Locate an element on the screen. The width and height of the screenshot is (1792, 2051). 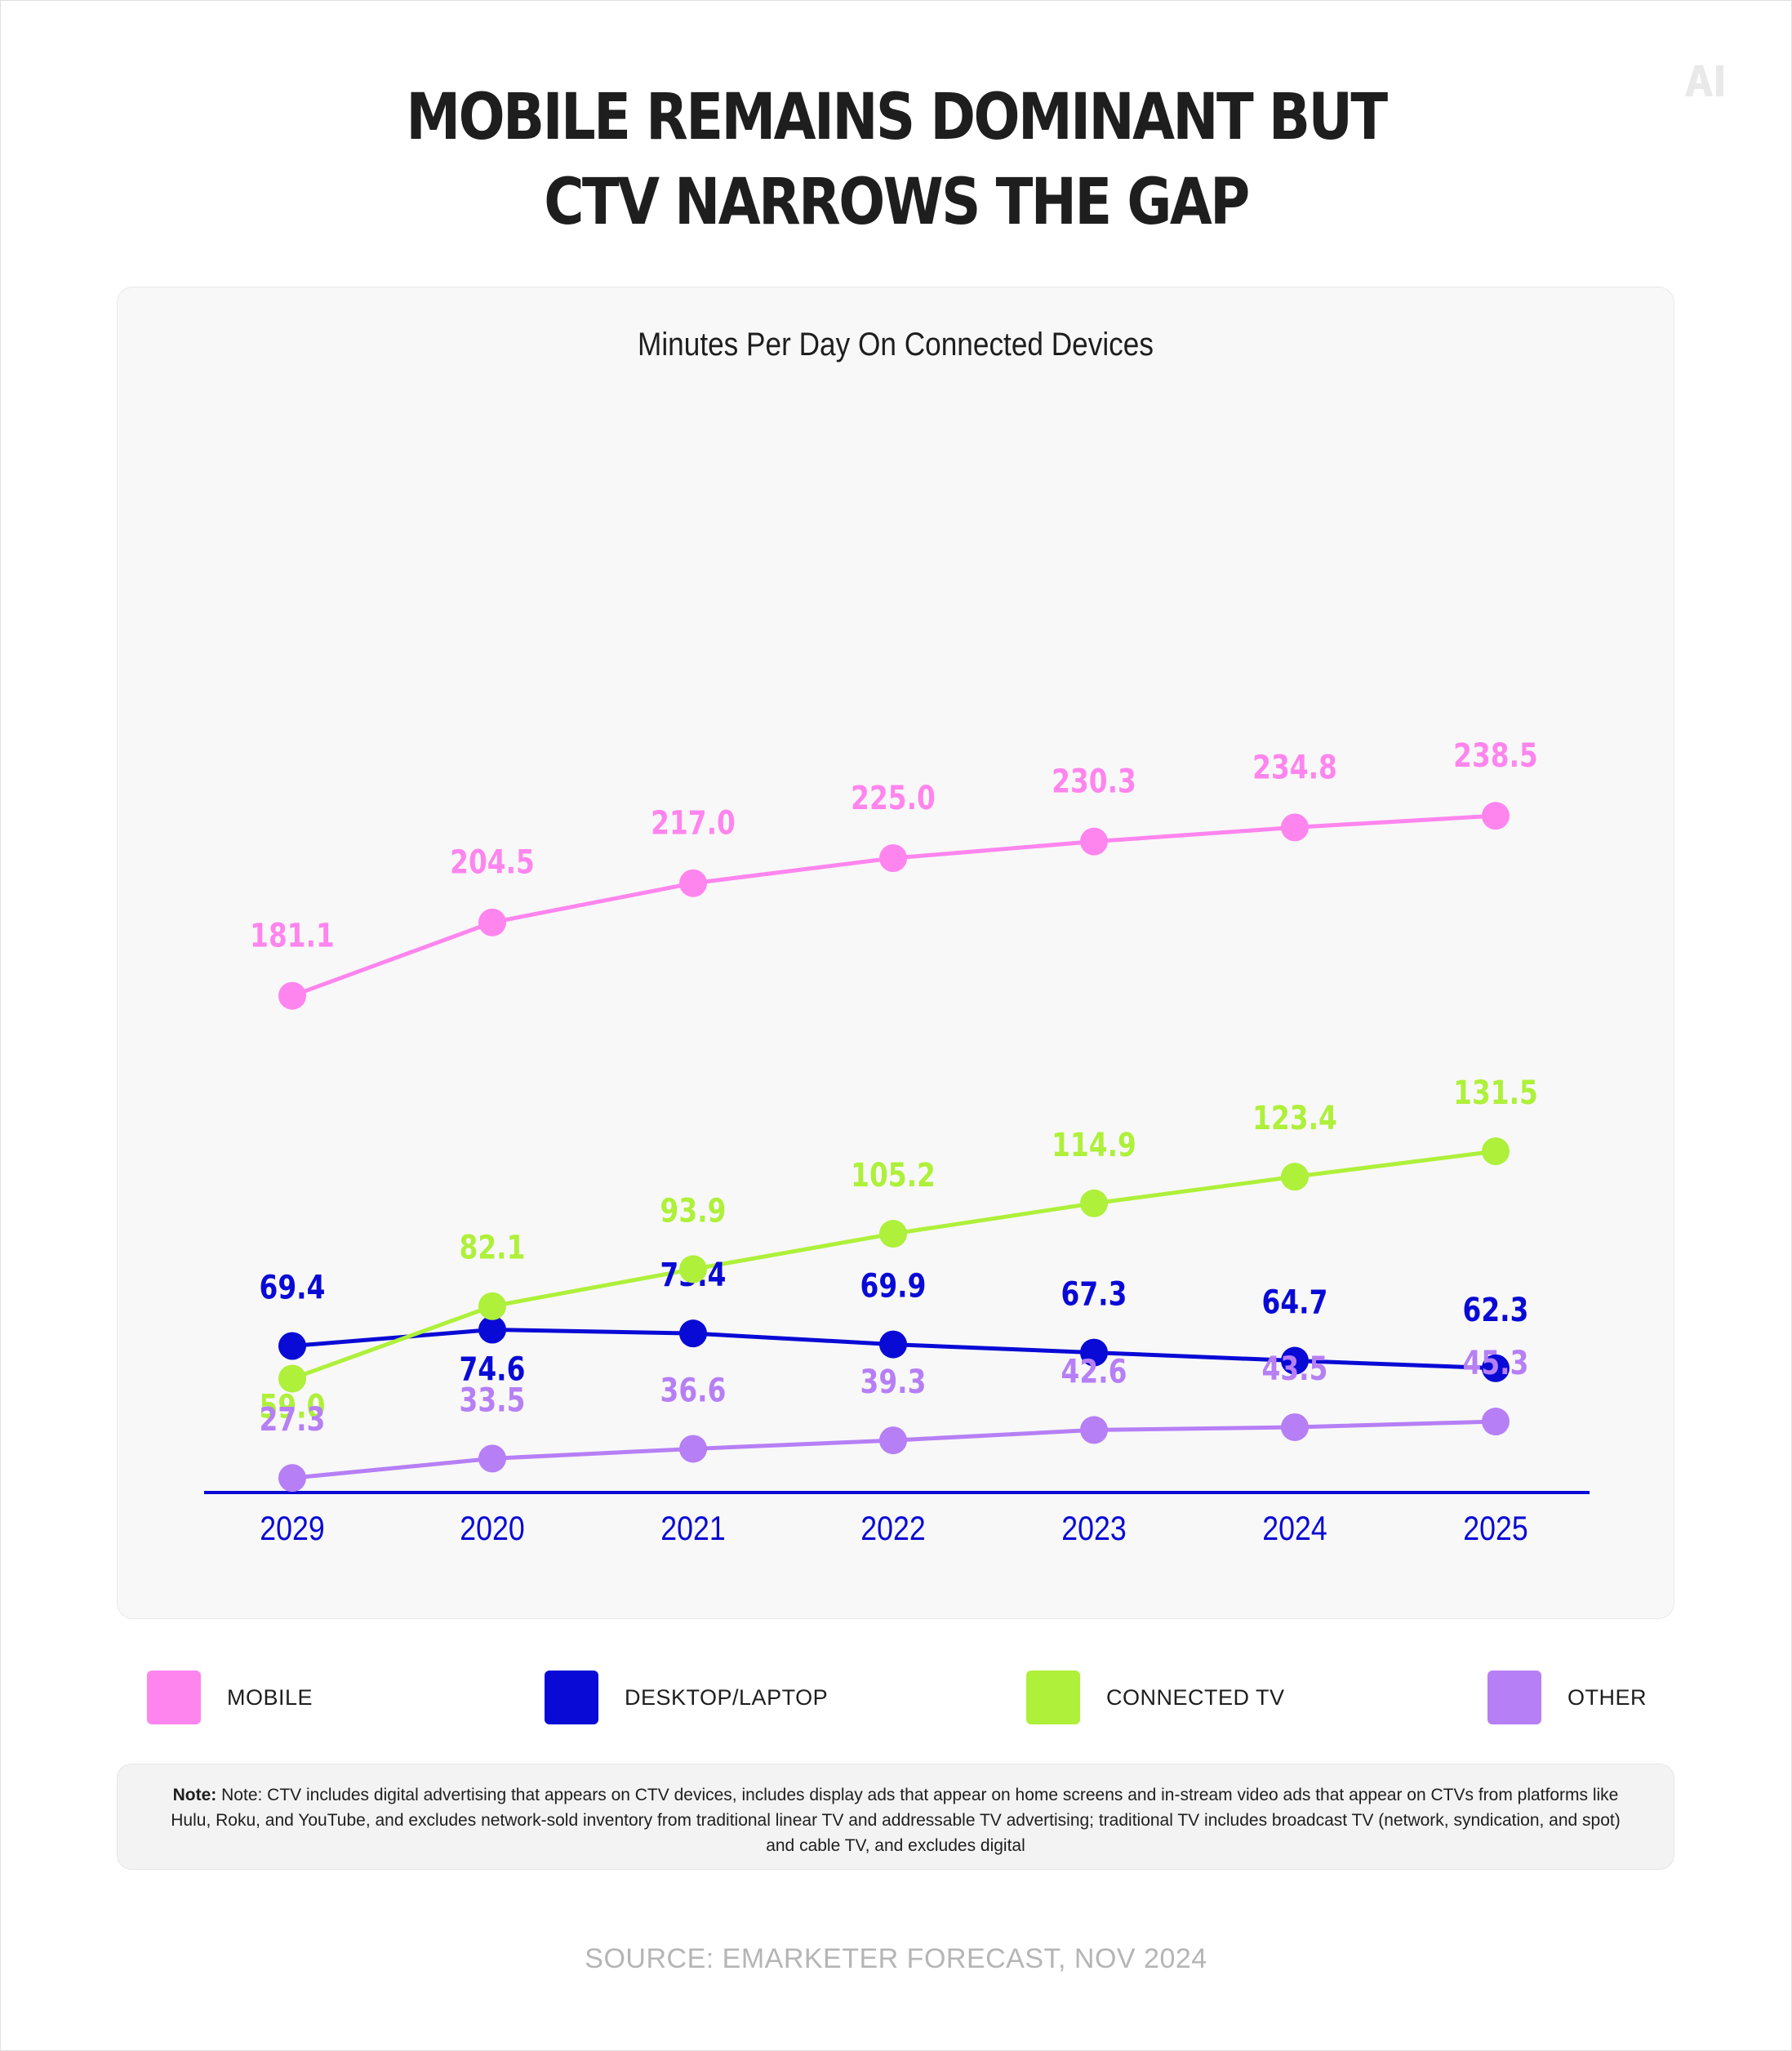
x-tick-label: 2029 is located at coordinates (292, 1528).